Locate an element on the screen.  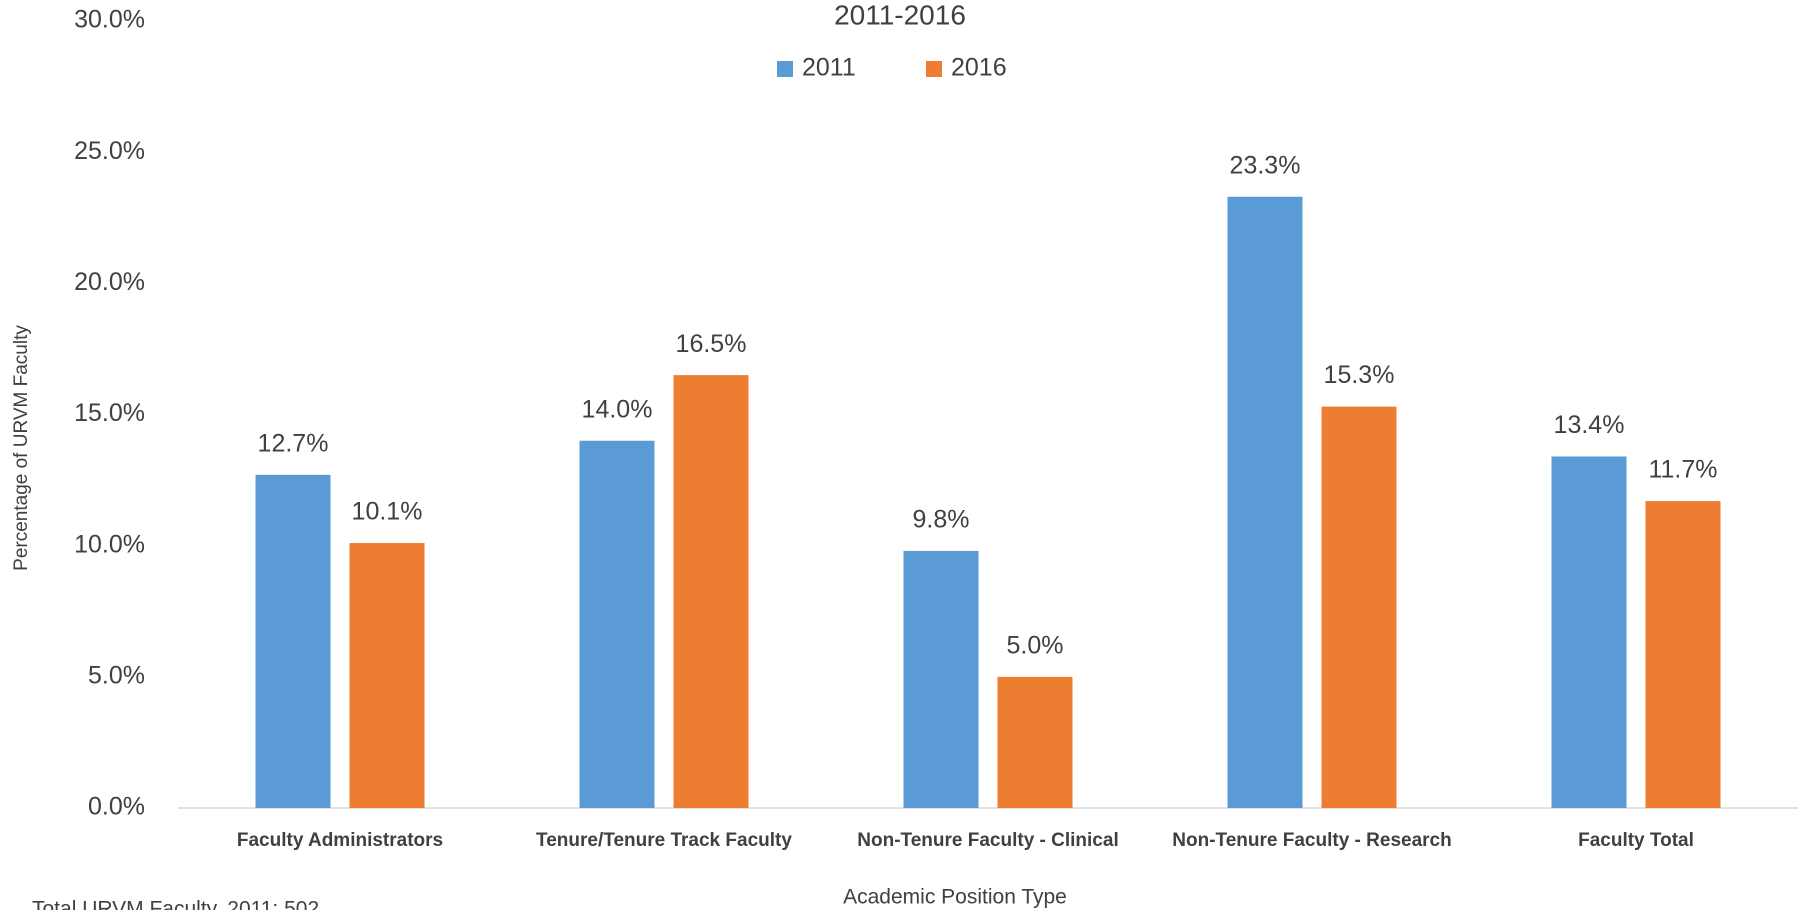
data-label: 12.7% is located at coordinates (293, 443).